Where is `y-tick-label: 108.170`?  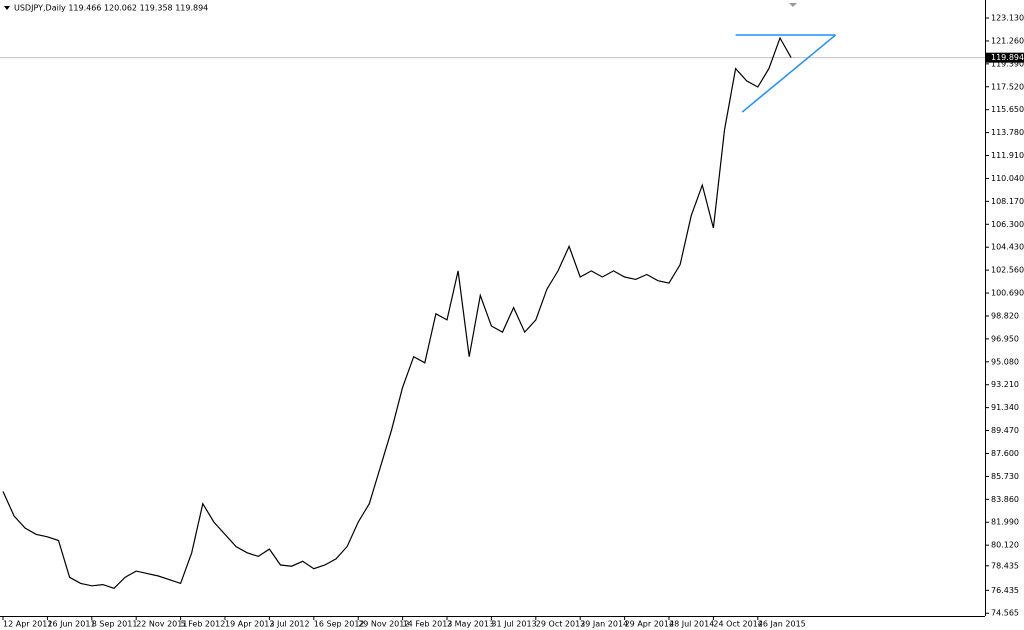 y-tick-label: 108.170 is located at coordinates (1007, 201).